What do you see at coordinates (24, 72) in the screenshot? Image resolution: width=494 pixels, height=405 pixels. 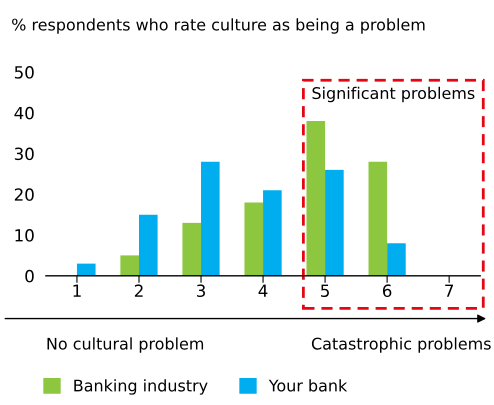 I see `y-tick-label: 50` at bounding box center [24, 72].